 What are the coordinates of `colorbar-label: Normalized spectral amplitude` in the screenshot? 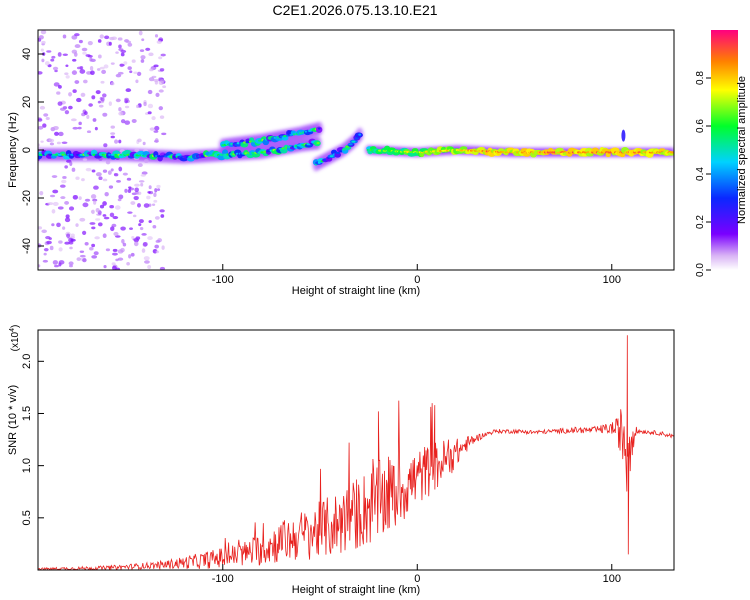 It's located at (742, 150).